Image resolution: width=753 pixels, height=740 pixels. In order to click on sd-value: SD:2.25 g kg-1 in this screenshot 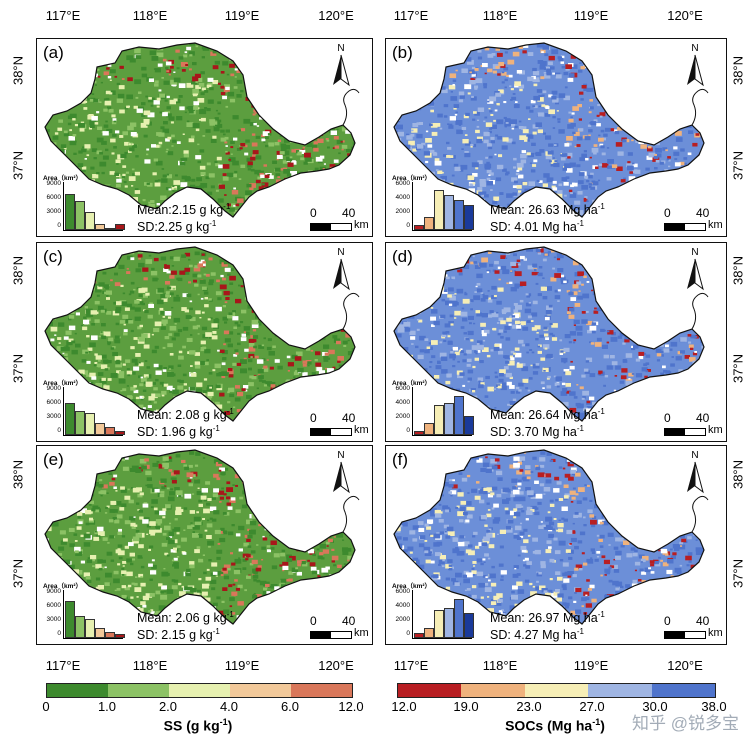, I will do `click(177, 227)`.